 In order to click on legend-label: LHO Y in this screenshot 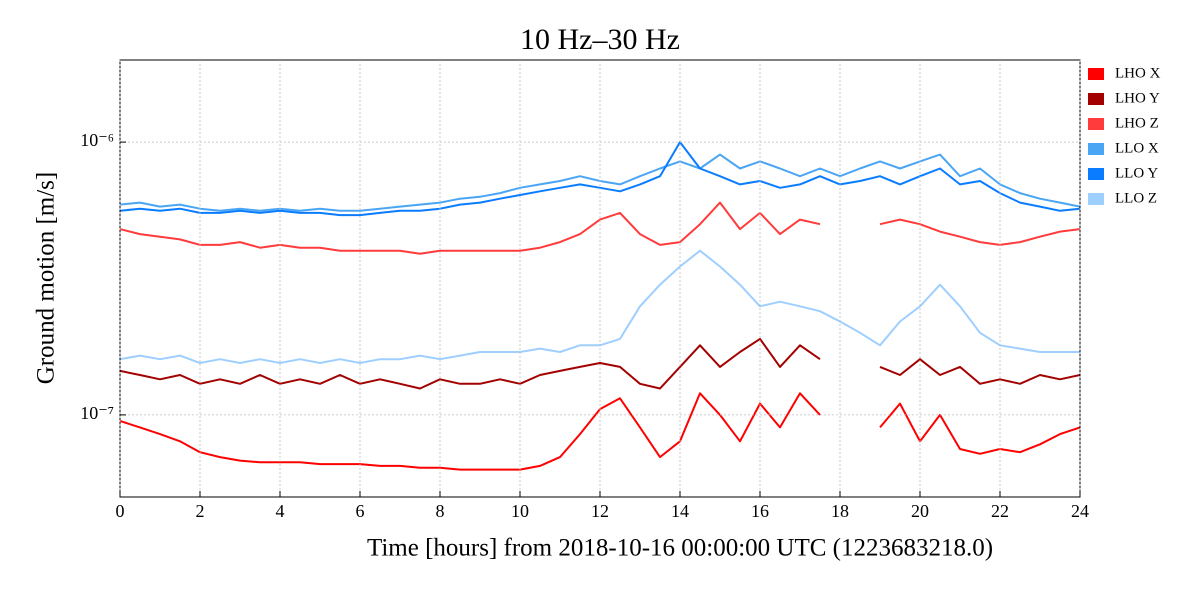, I will do `click(1137, 98)`.